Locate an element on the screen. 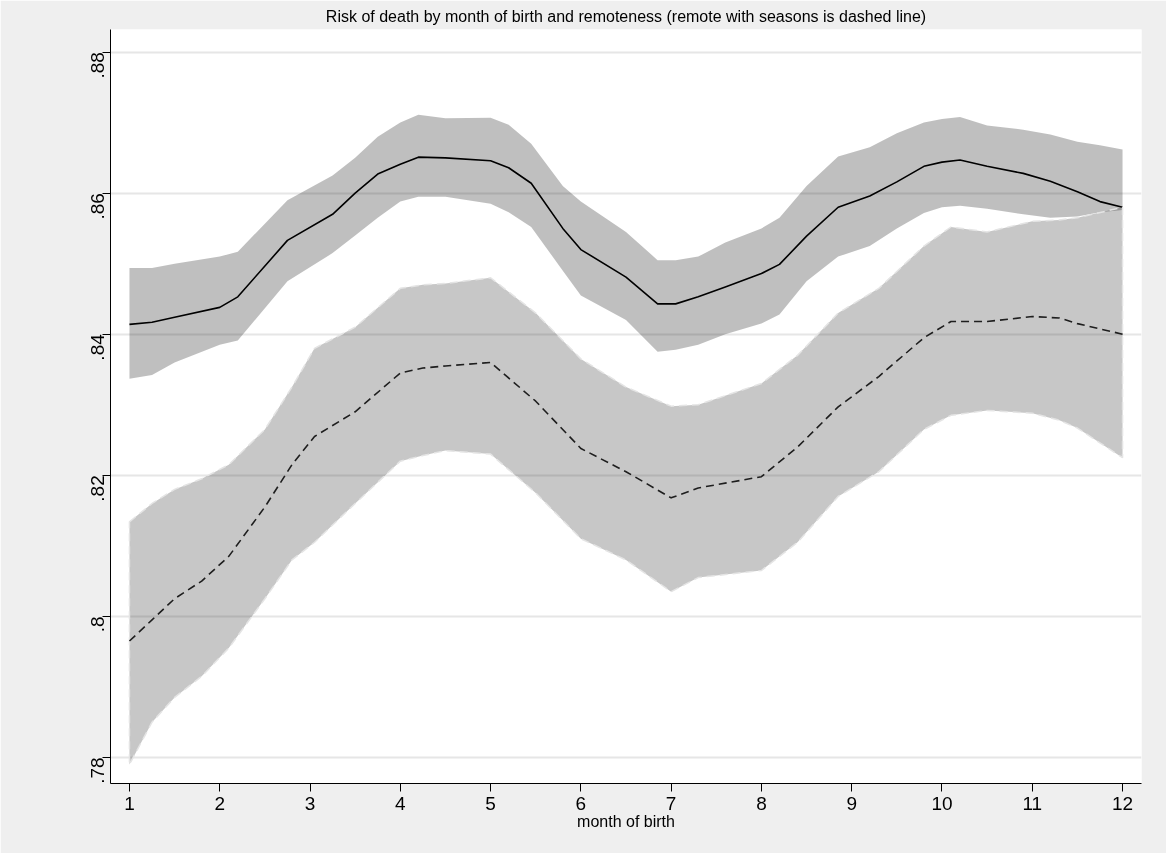 The image size is (1166, 853). x-tick-label: 3 is located at coordinates (310, 803).